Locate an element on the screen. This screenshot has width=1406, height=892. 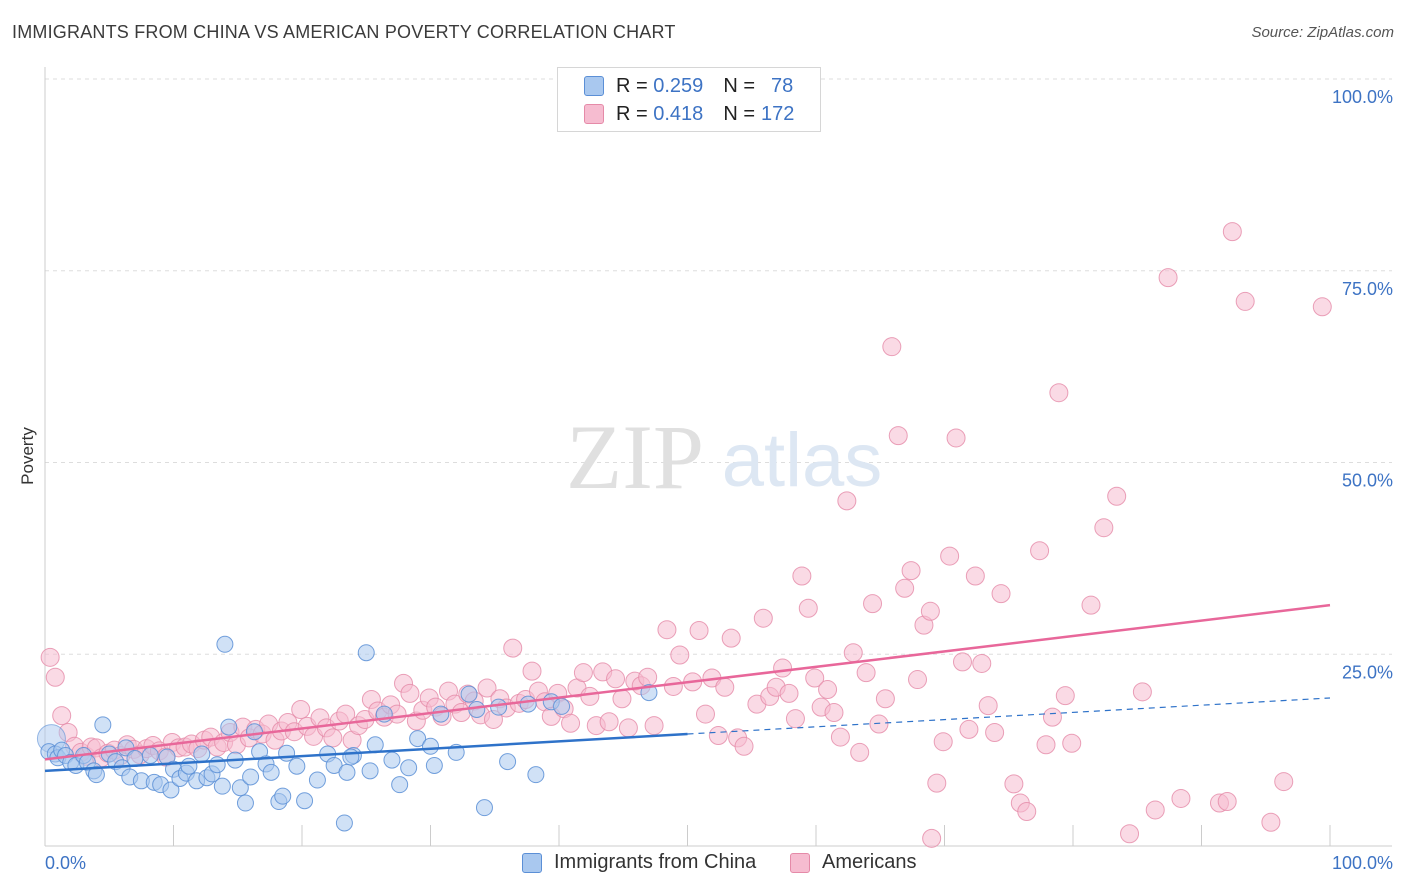
legend-row-china: R = 0.259 N = 78 is located at coordinates (688, 86).